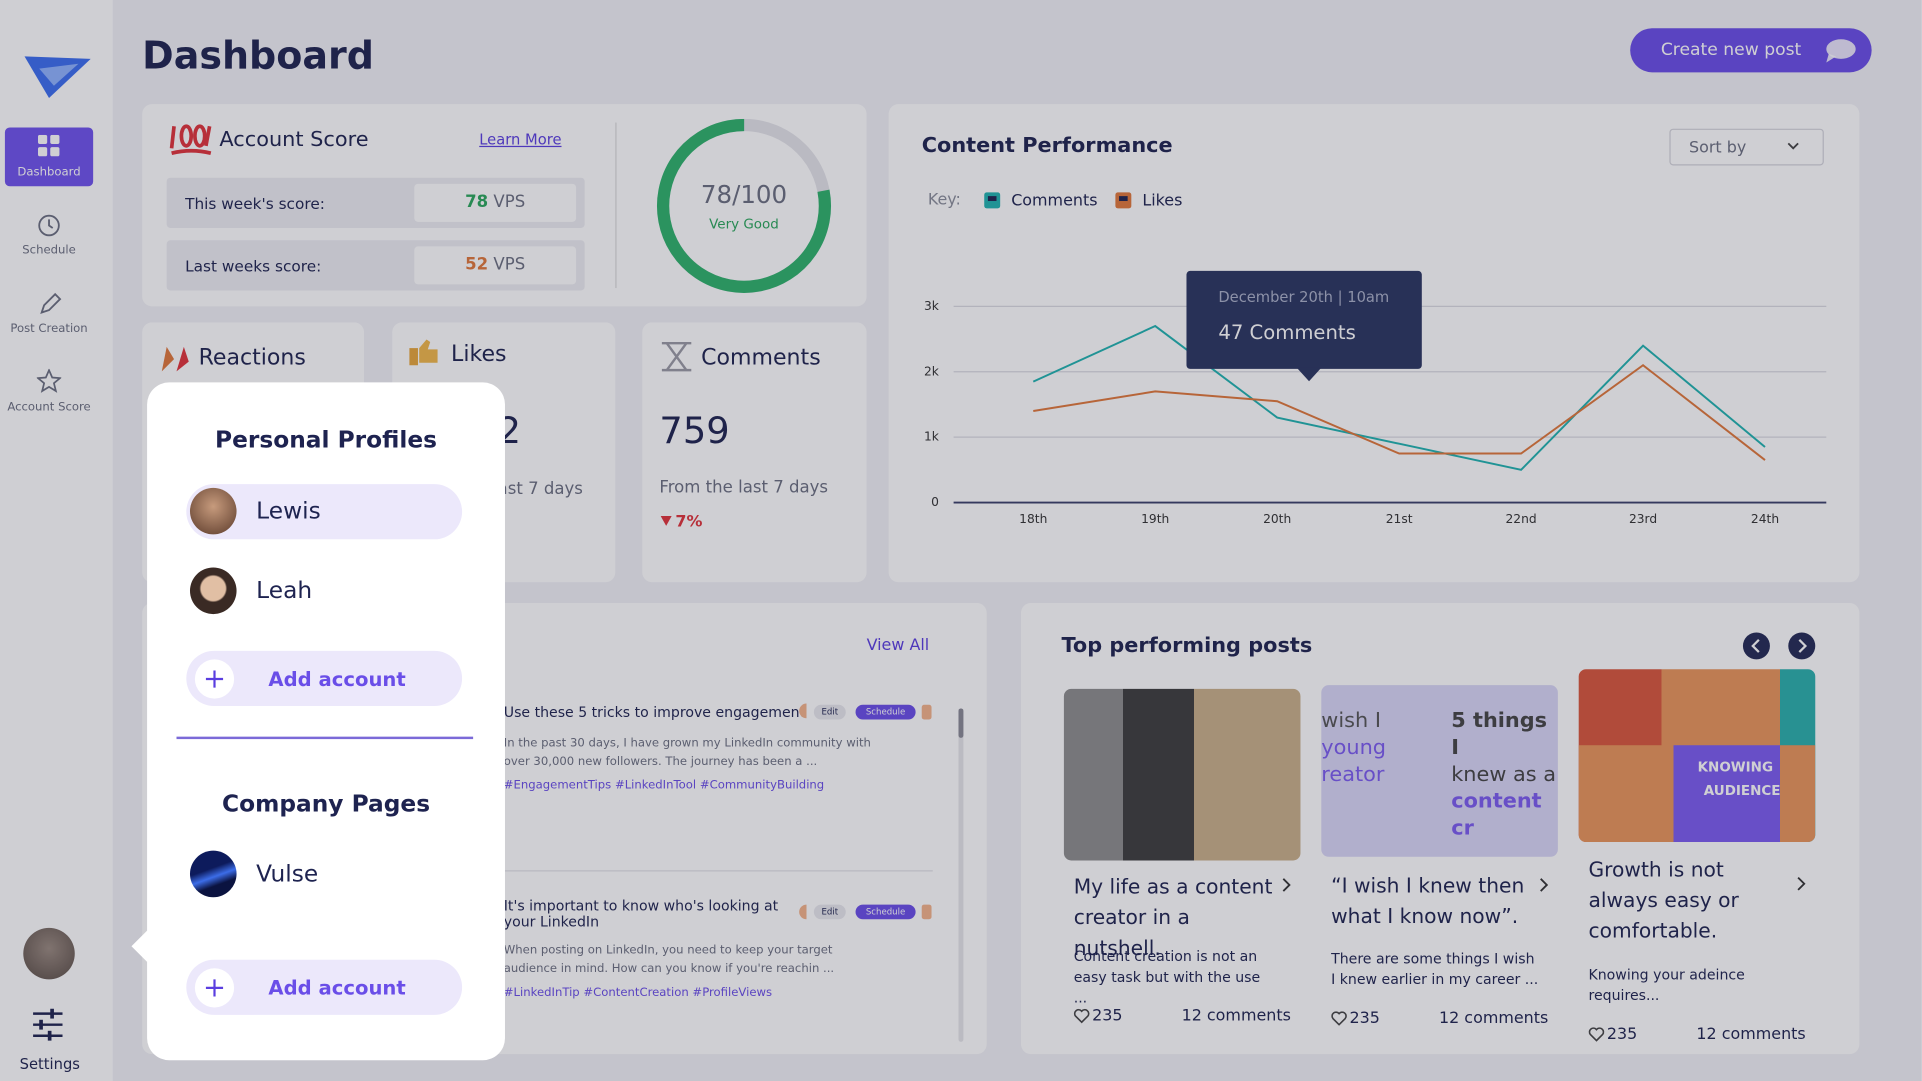 This screenshot has height=1081, width=1922. What do you see at coordinates (1751, 50) in the screenshot?
I see `create-post-button: Create new post` at bounding box center [1751, 50].